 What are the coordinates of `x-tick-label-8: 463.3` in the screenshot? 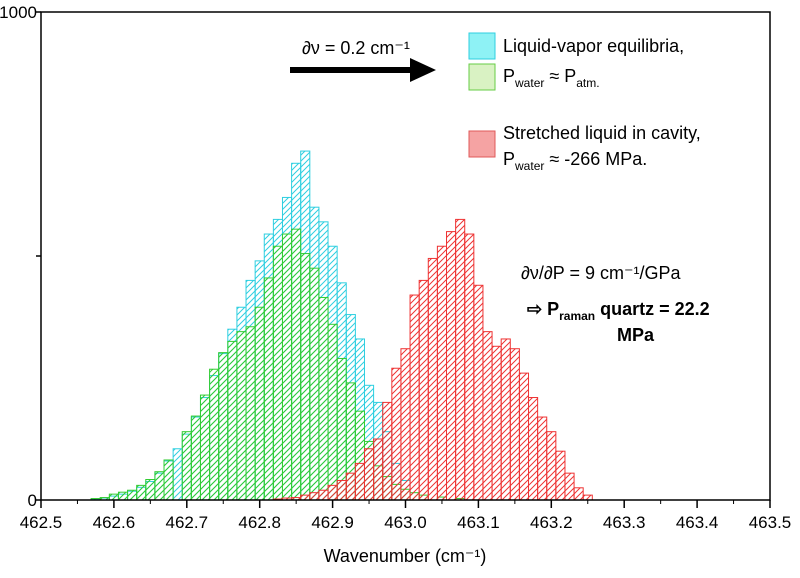 It's located at (624, 522).